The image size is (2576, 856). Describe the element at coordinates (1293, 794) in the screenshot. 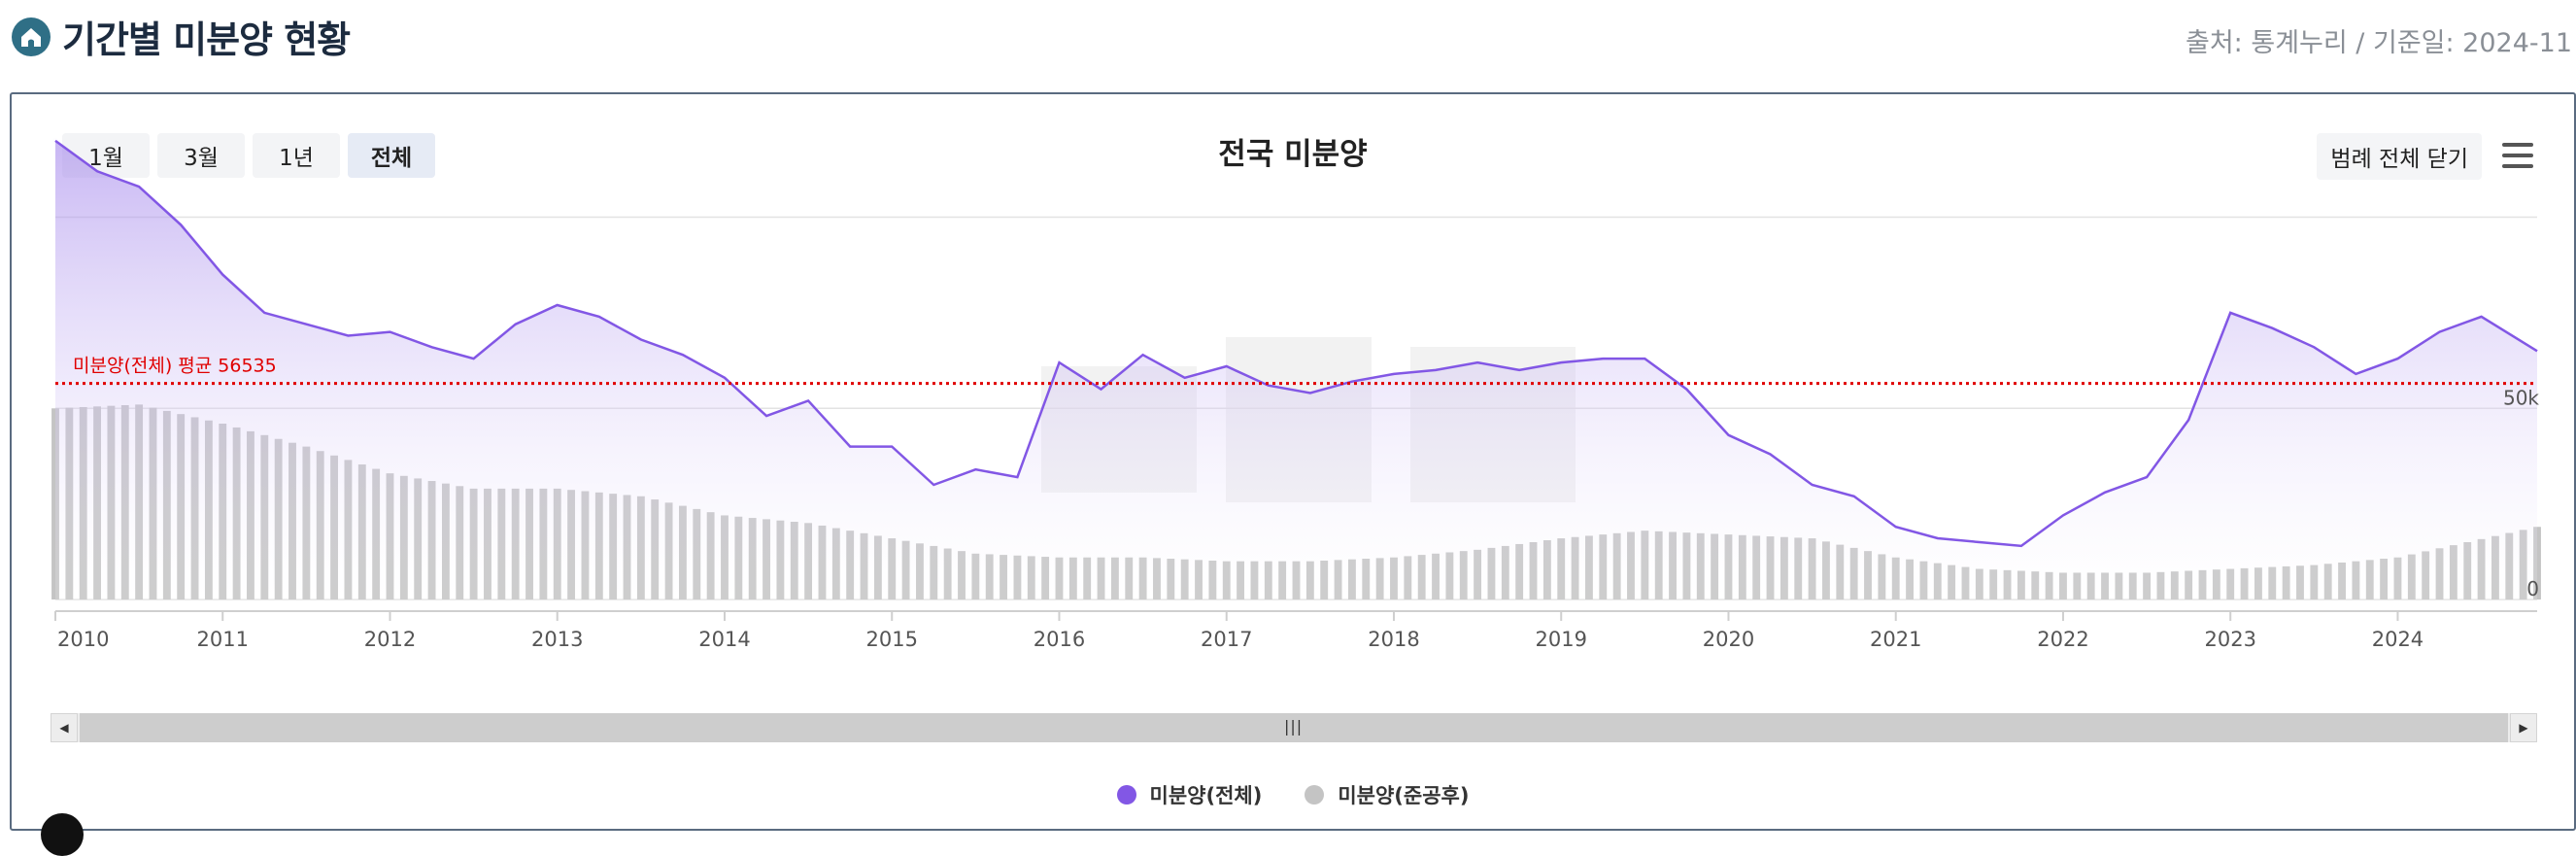

I see `chart-legend: 미분양(전체) 미분양(준공후)` at that location.